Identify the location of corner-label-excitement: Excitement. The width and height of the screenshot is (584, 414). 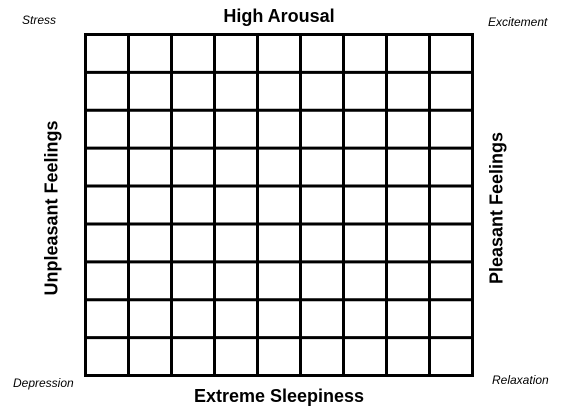
(518, 22).